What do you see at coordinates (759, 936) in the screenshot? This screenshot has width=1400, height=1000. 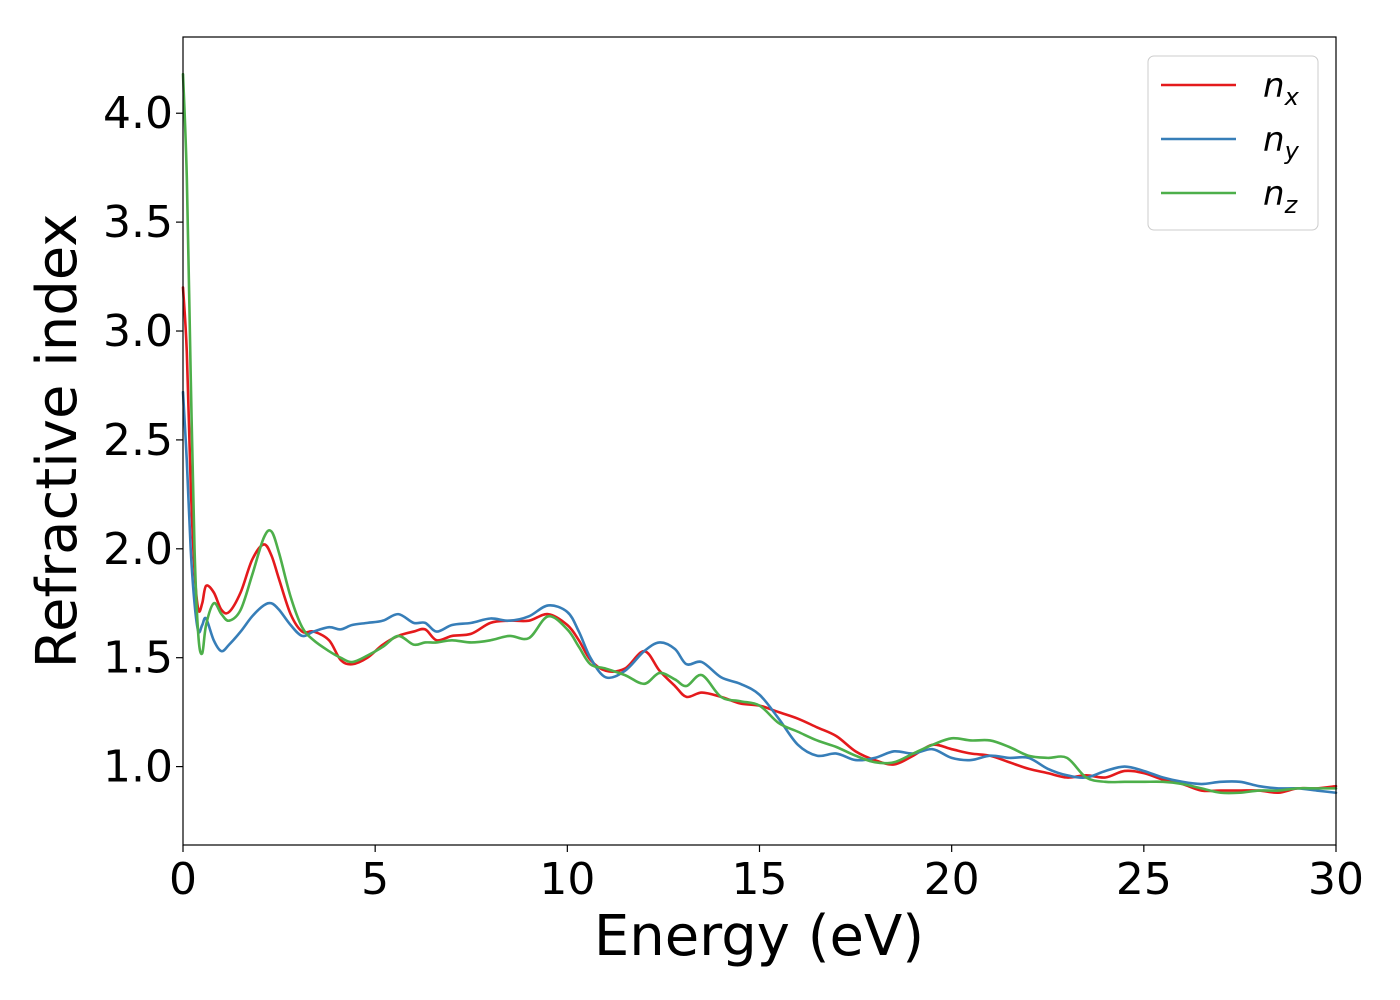 I see `x-axis-title: Energy (eV)` at bounding box center [759, 936].